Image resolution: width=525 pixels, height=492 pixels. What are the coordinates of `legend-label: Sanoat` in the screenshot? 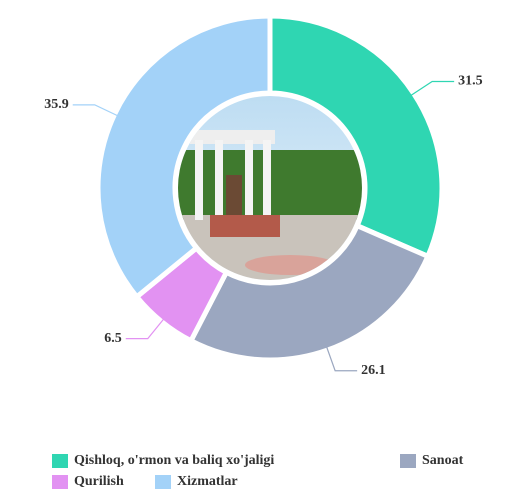 It's located at (443, 460).